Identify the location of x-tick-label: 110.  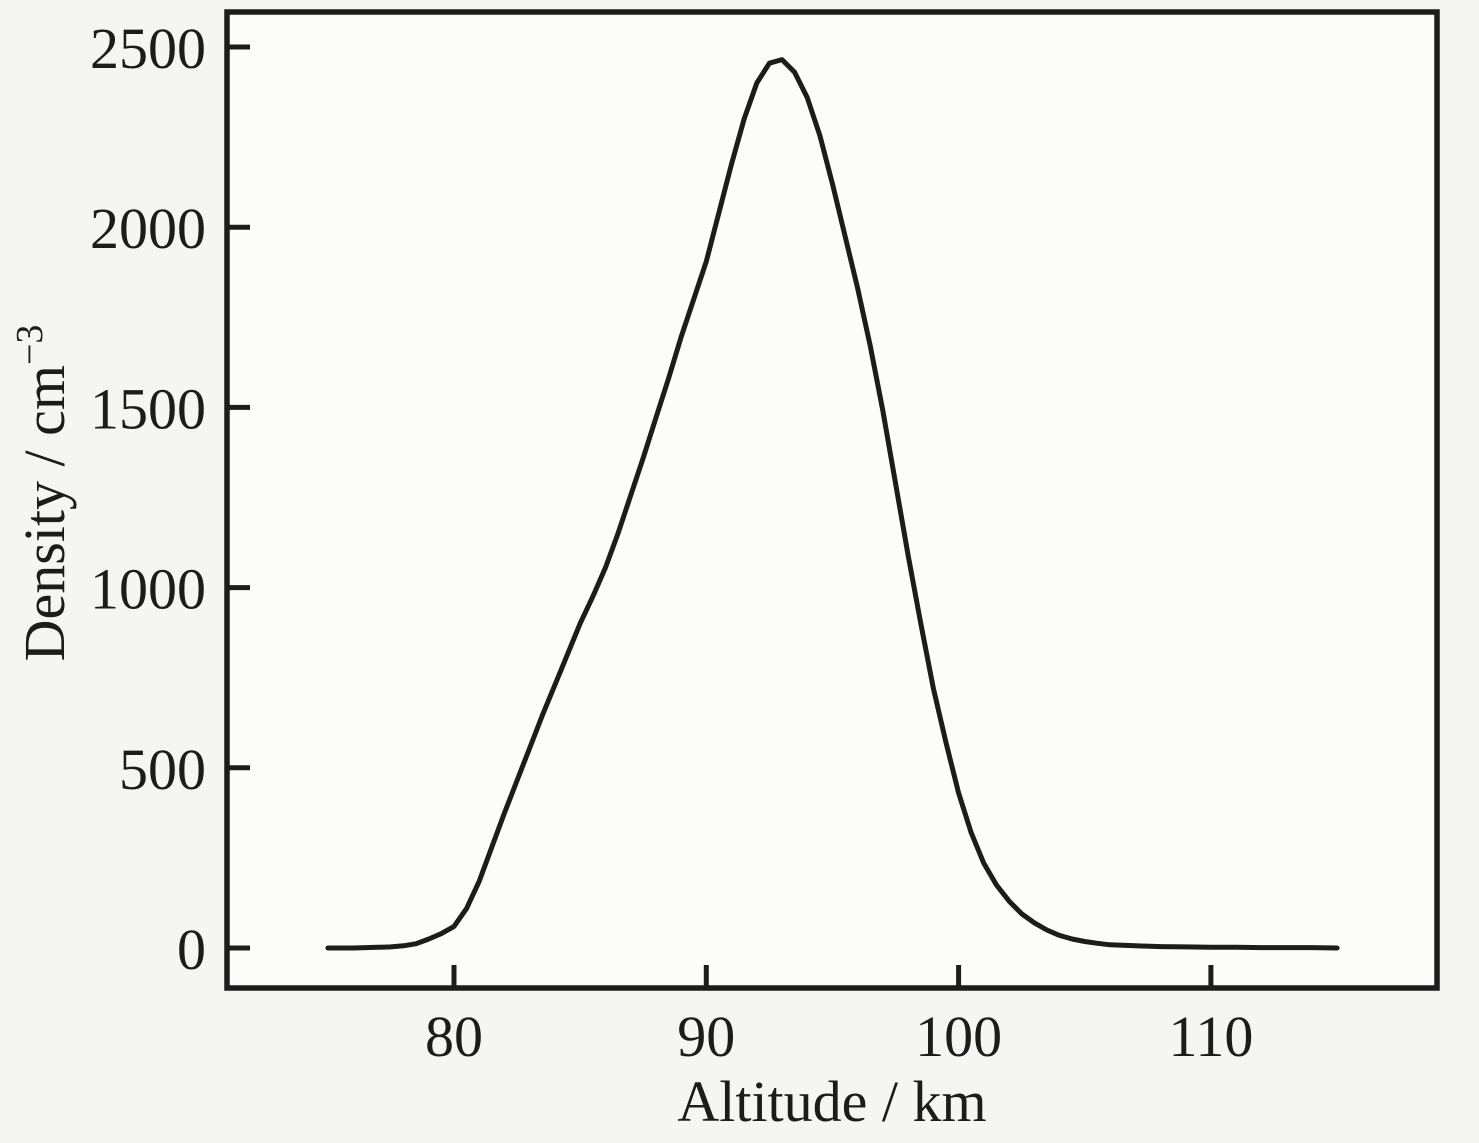
(1210, 1036).